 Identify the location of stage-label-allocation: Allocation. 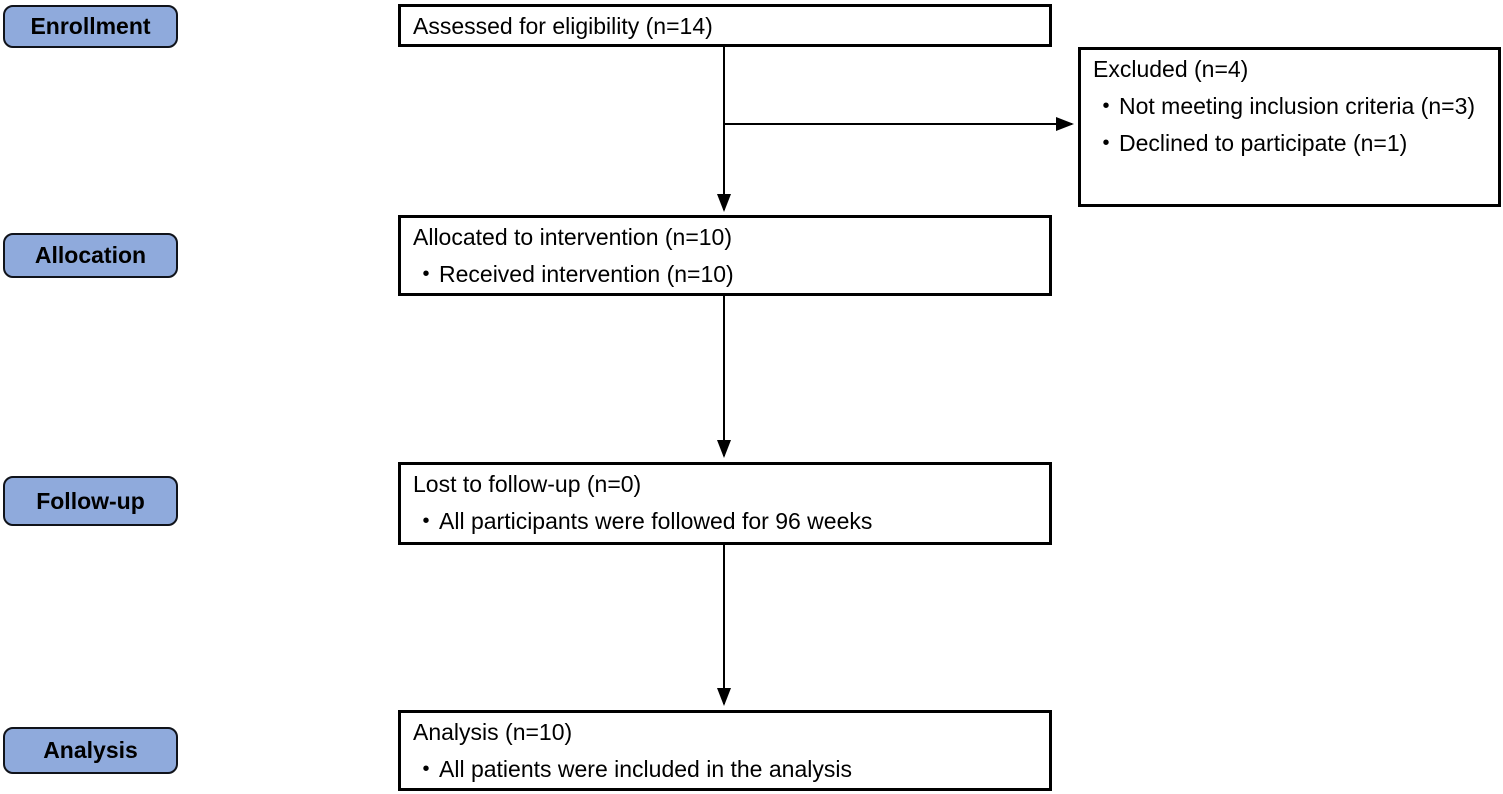
(90, 255).